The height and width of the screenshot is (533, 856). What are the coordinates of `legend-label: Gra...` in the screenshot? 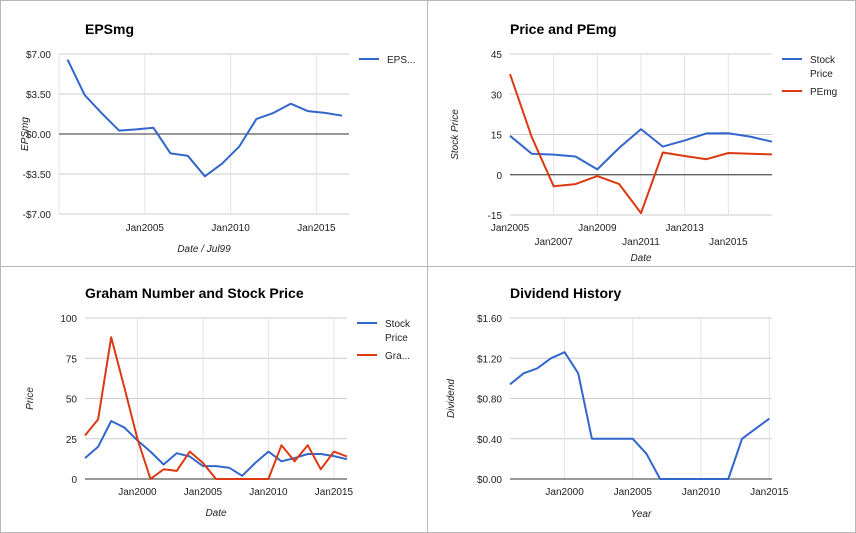 It's located at (397, 356).